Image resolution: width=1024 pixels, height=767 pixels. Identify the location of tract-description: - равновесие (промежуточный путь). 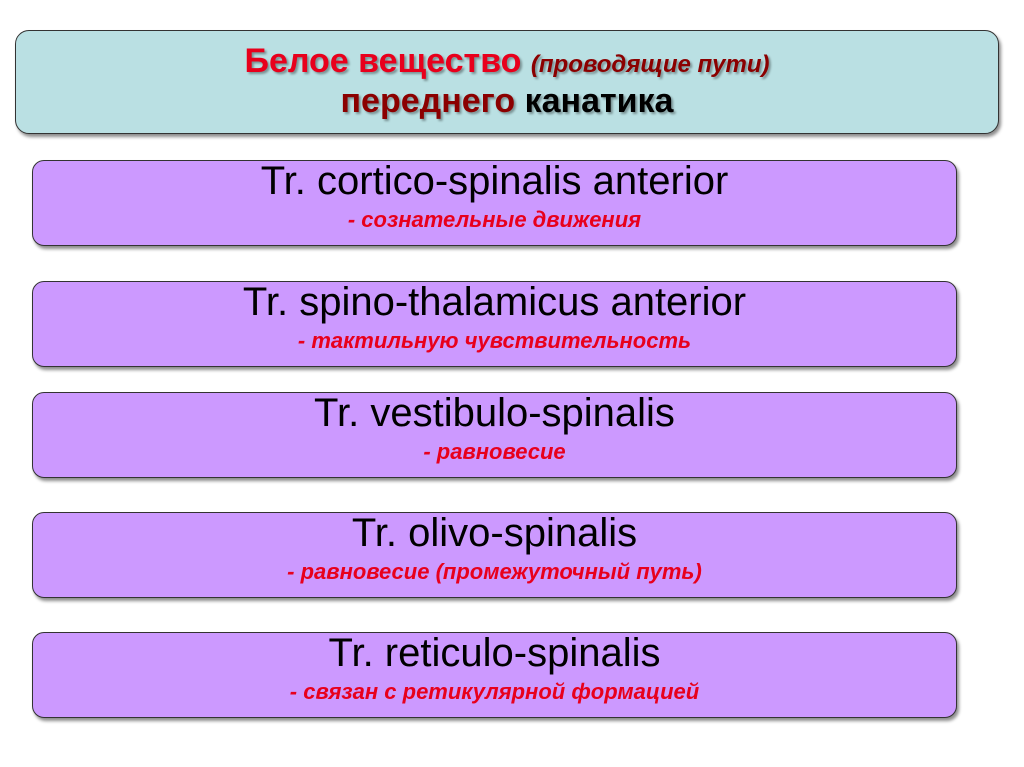
(494, 571).